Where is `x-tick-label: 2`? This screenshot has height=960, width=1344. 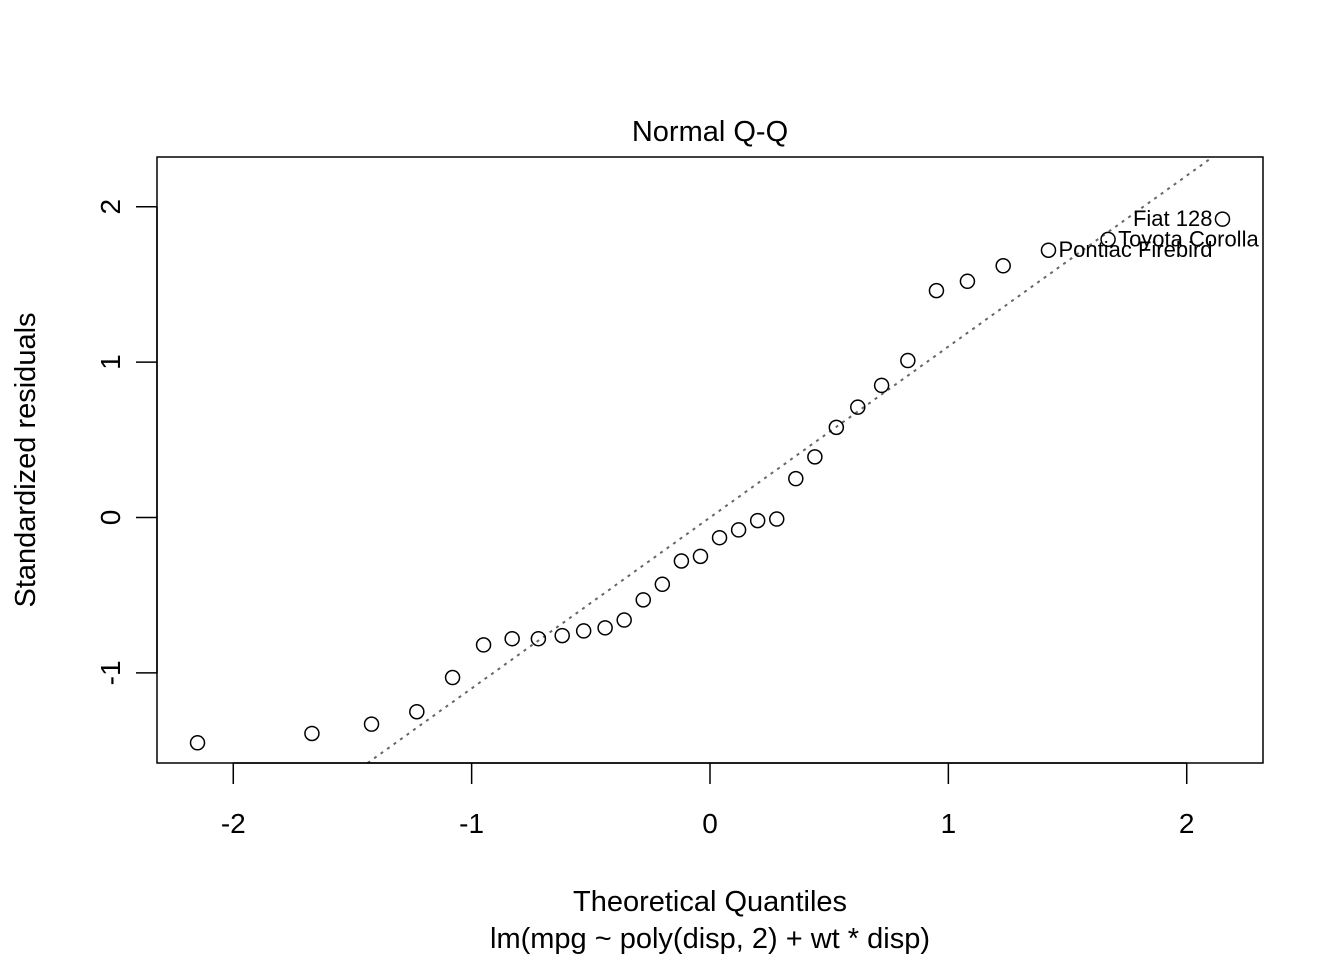 x-tick-label: 2 is located at coordinates (1187, 823).